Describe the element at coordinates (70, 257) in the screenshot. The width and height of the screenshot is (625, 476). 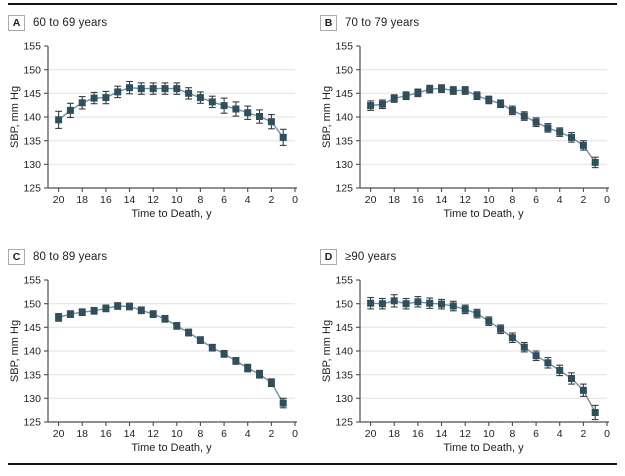
I see `panel-title: 80 to 89 years` at that location.